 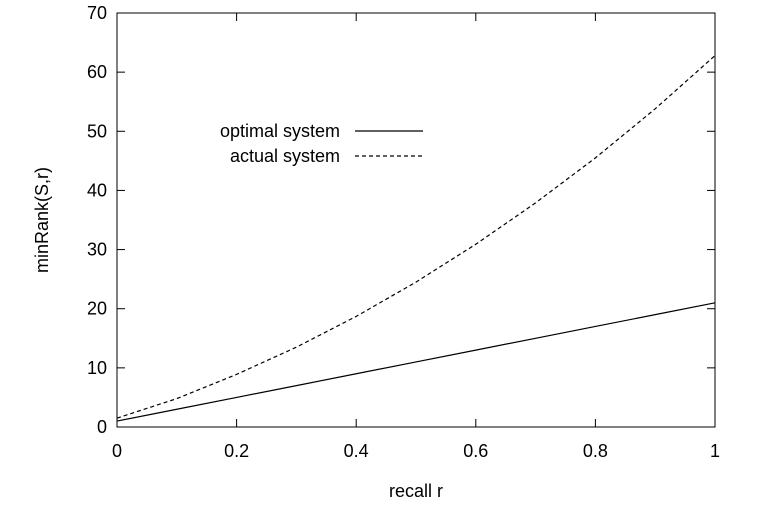 I want to click on y-tick-label: 20, so click(x=97, y=309).